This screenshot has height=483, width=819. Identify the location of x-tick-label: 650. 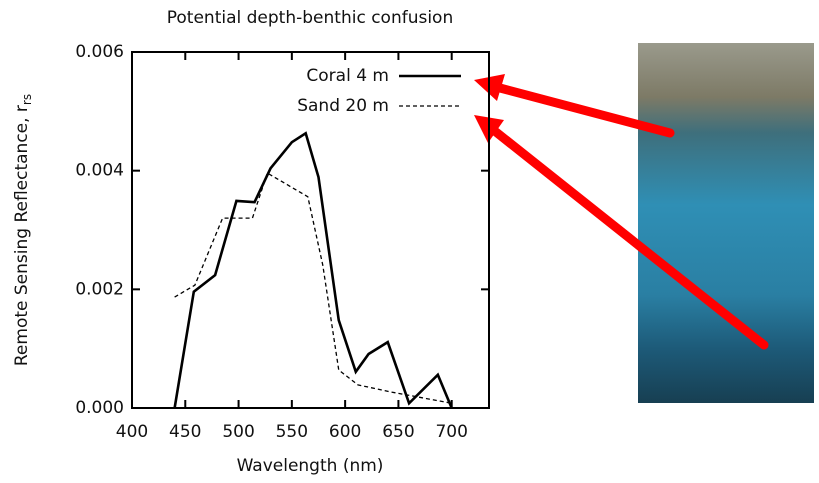
(398, 432).